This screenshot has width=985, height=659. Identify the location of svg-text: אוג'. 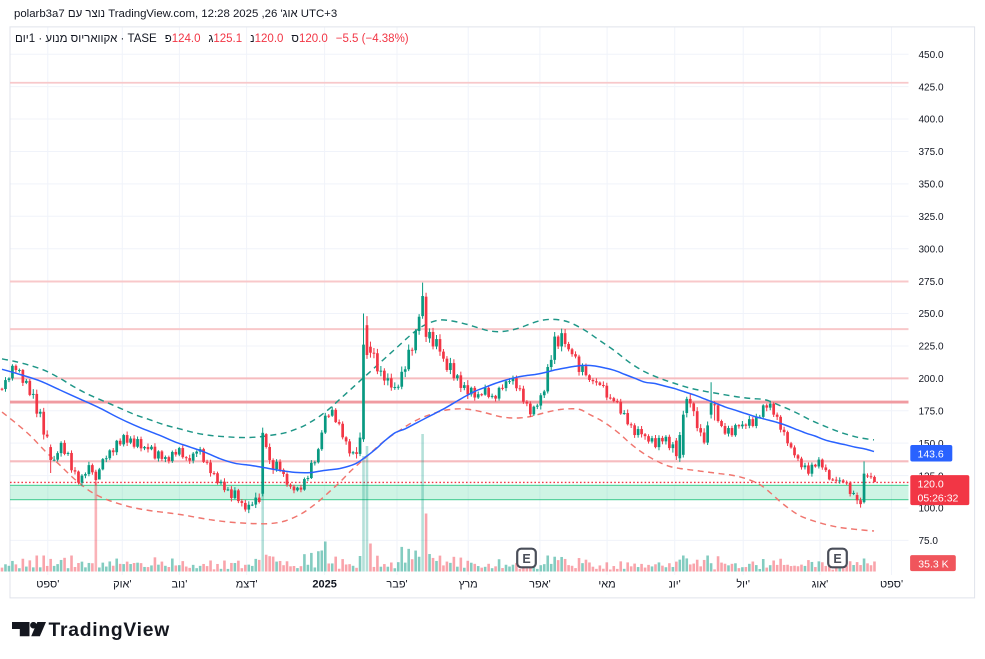
(820, 585).